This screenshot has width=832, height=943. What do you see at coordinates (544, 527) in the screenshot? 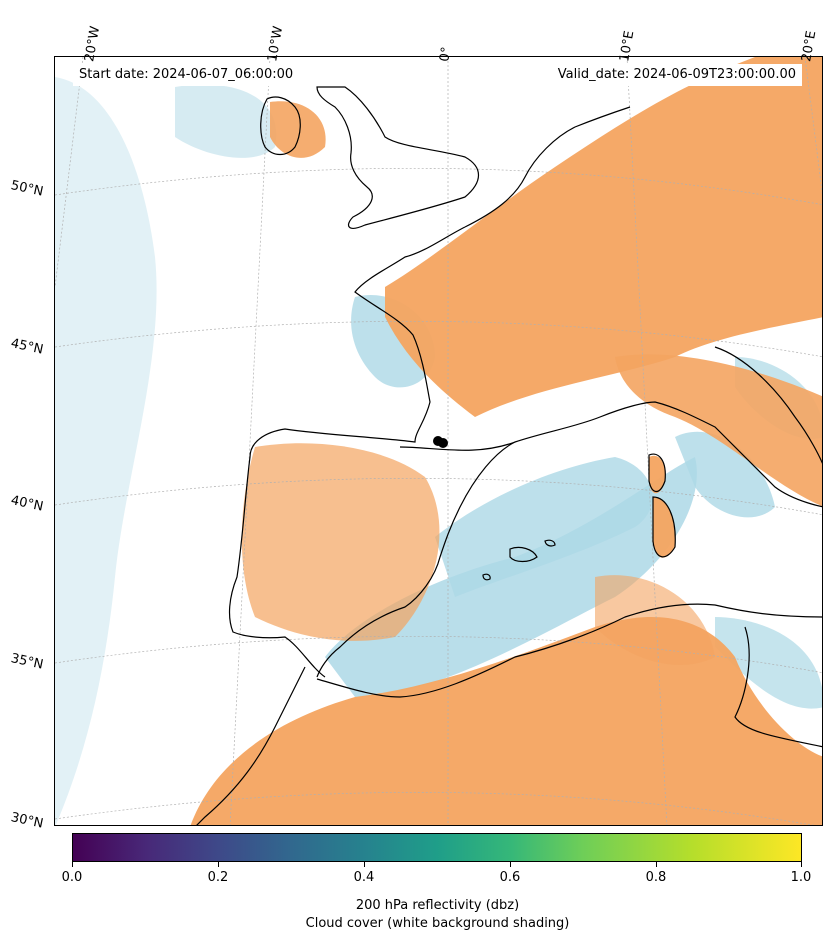
I see `cloud-balearic` at bounding box center [544, 527].